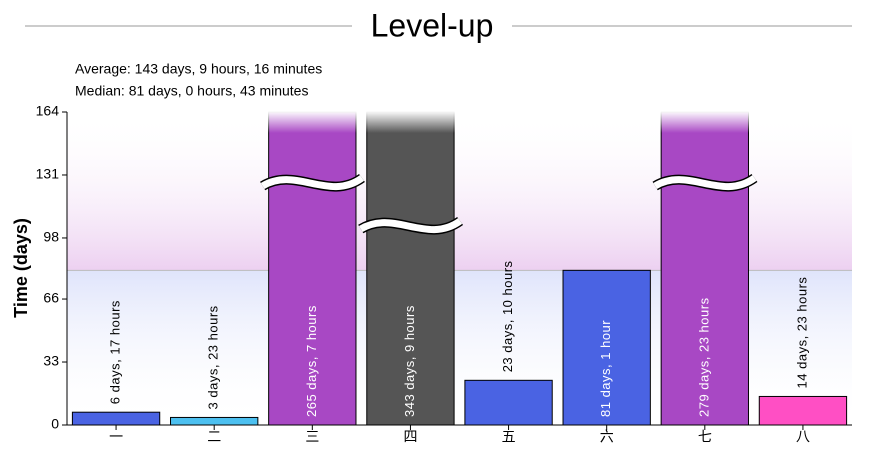 The width and height of the screenshot is (872, 457). Describe the element at coordinates (705, 437) in the screenshot. I see `x-tick-label: 七` at that location.